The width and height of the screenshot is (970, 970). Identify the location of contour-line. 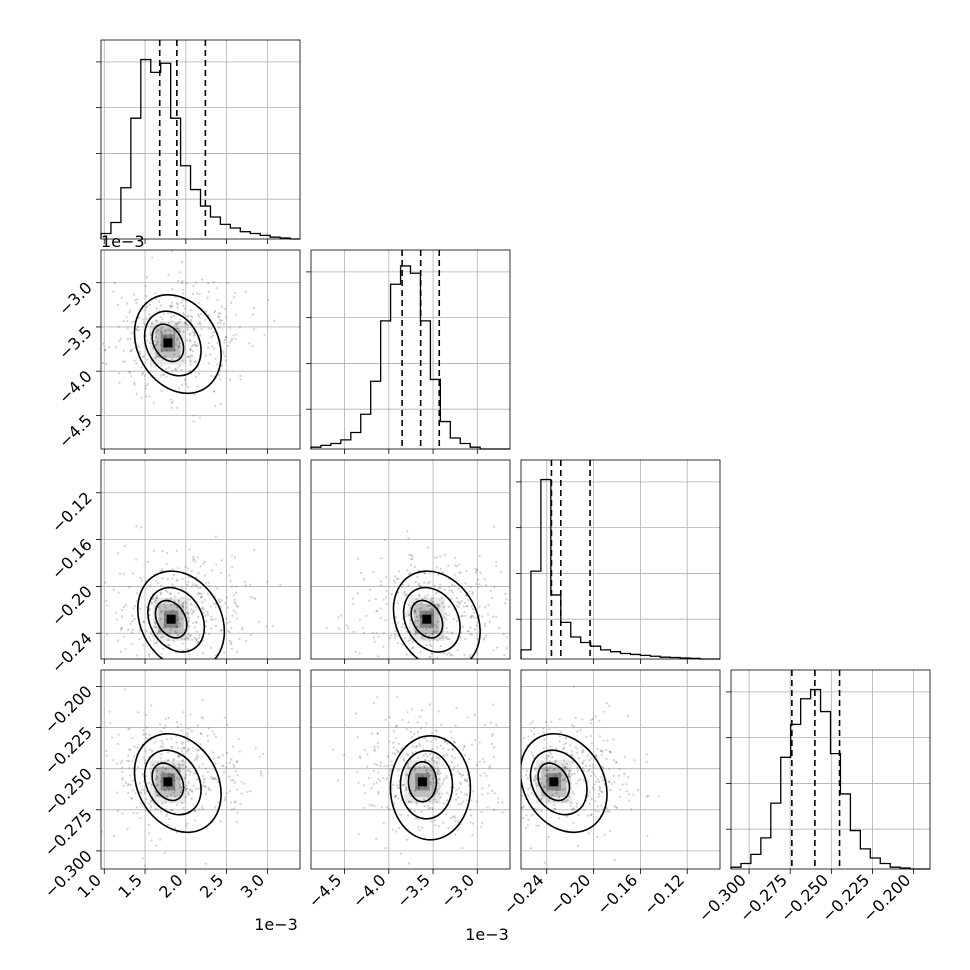
(558, 782).